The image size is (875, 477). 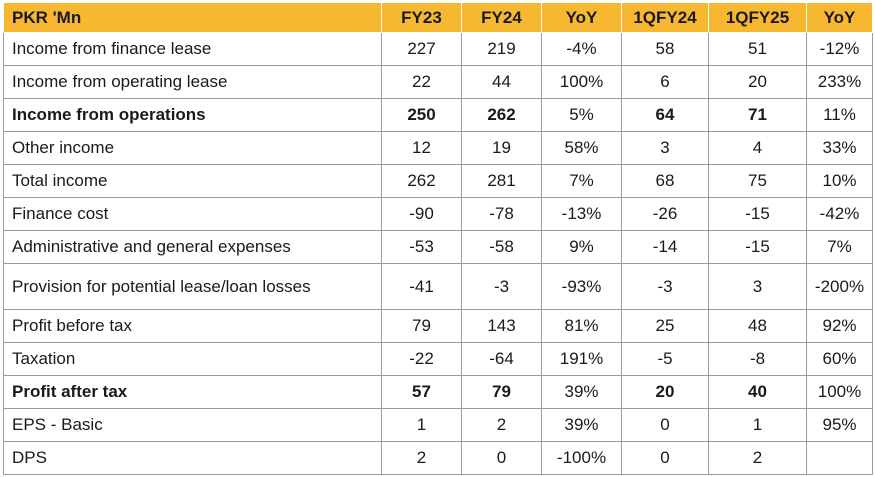 I want to click on cell-1qfy24: 58, so click(x=665, y=49).